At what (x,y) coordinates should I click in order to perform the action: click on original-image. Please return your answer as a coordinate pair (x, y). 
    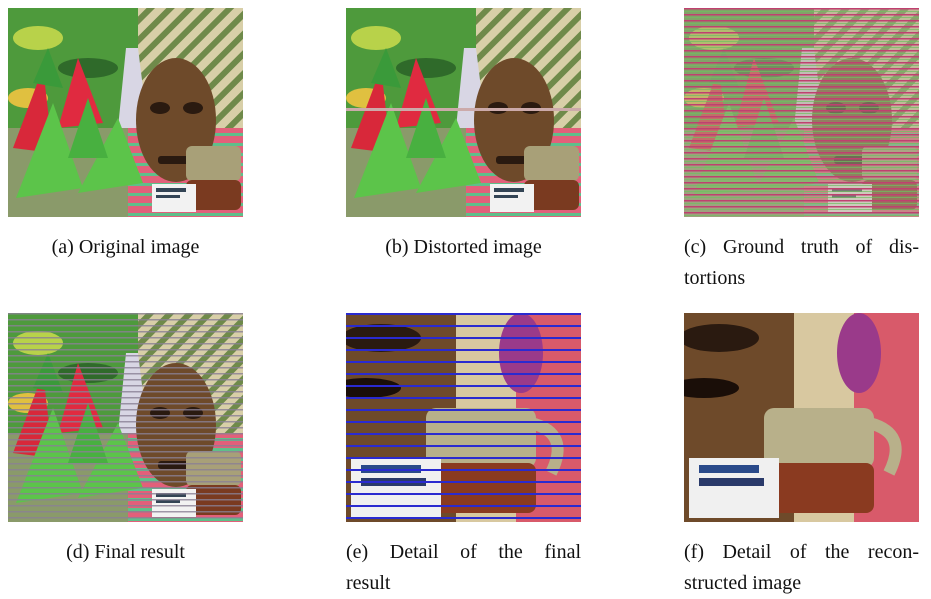
    Looking at the image, I should click on (125, 112).